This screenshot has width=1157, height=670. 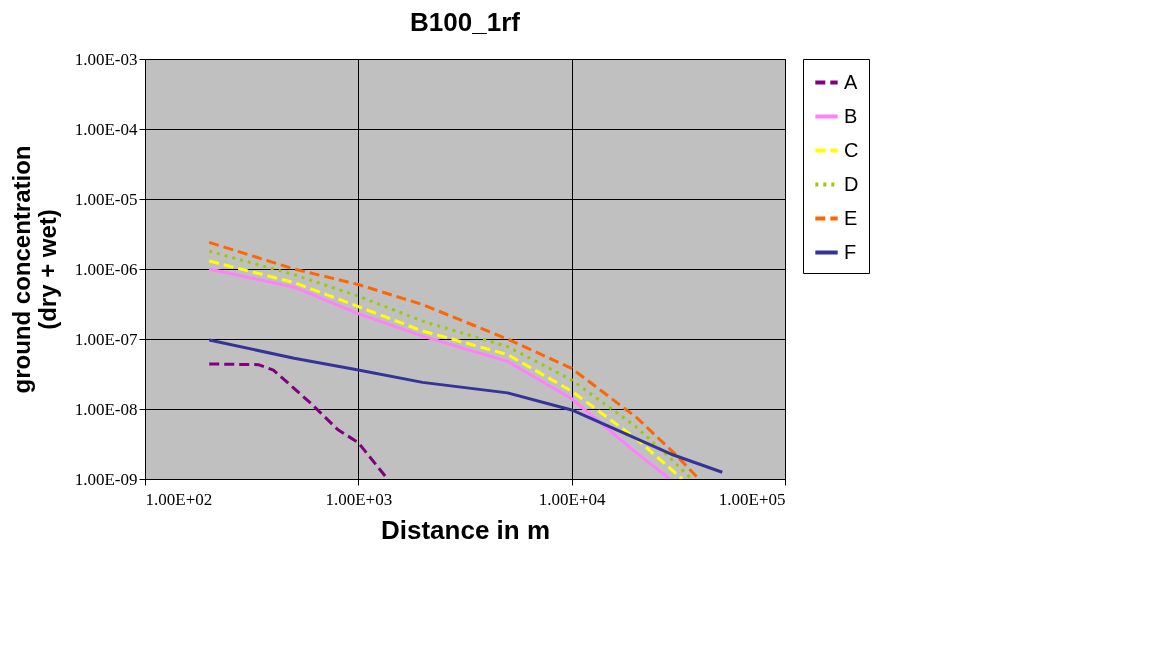 What do you see at coordinates (851, 149) in the screenshot?
I see `legend-label: C` at bounding box center [851, 149].